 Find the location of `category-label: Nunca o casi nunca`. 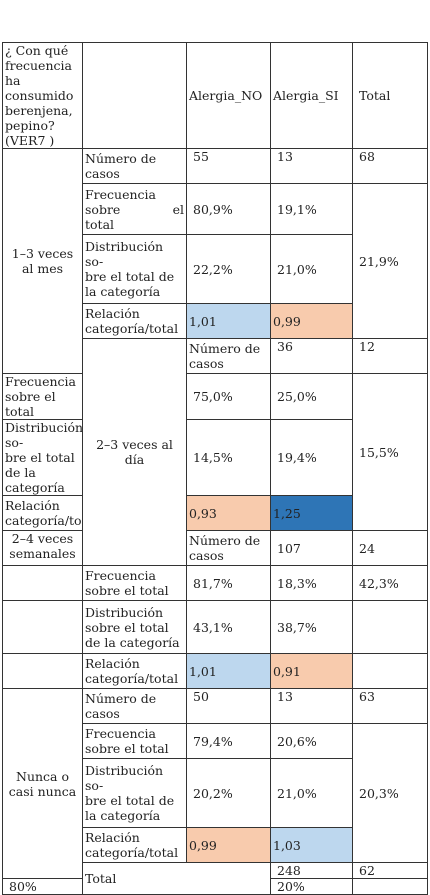

category-label: Nunca o casi nunca is located at coordinates (42, 783).